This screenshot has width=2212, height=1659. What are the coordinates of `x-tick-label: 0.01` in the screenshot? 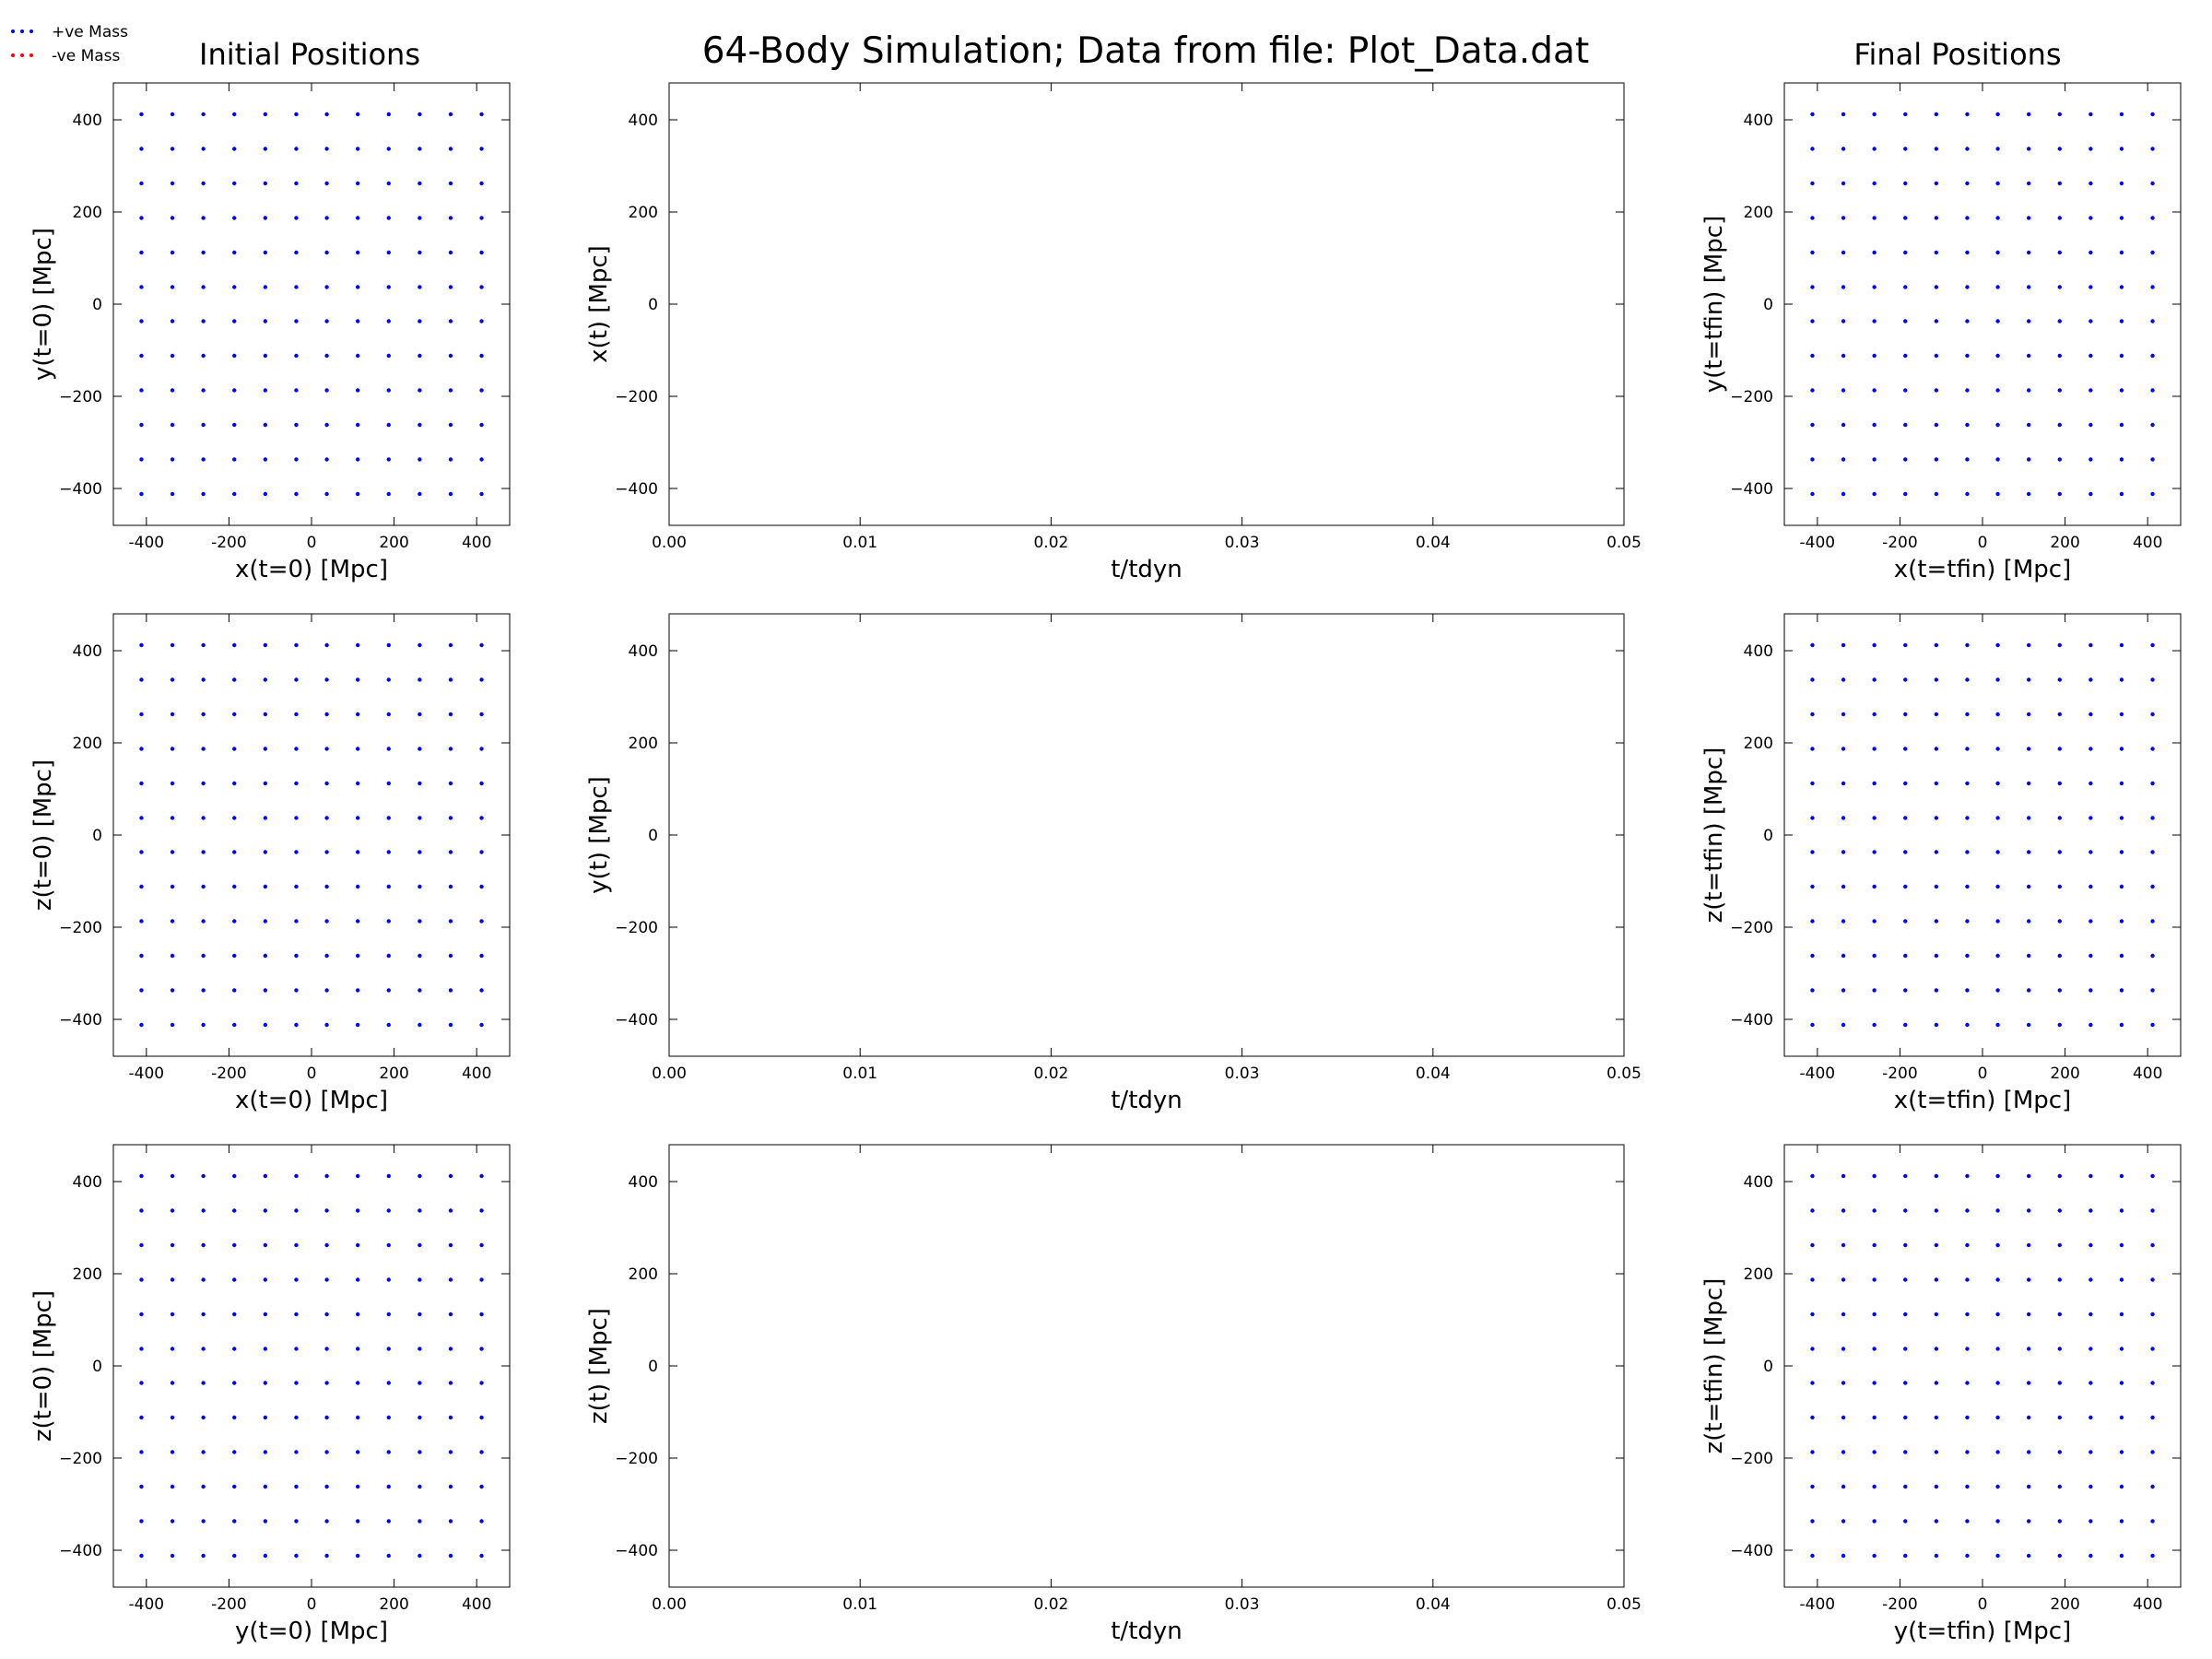 It's located at (859, 1604).